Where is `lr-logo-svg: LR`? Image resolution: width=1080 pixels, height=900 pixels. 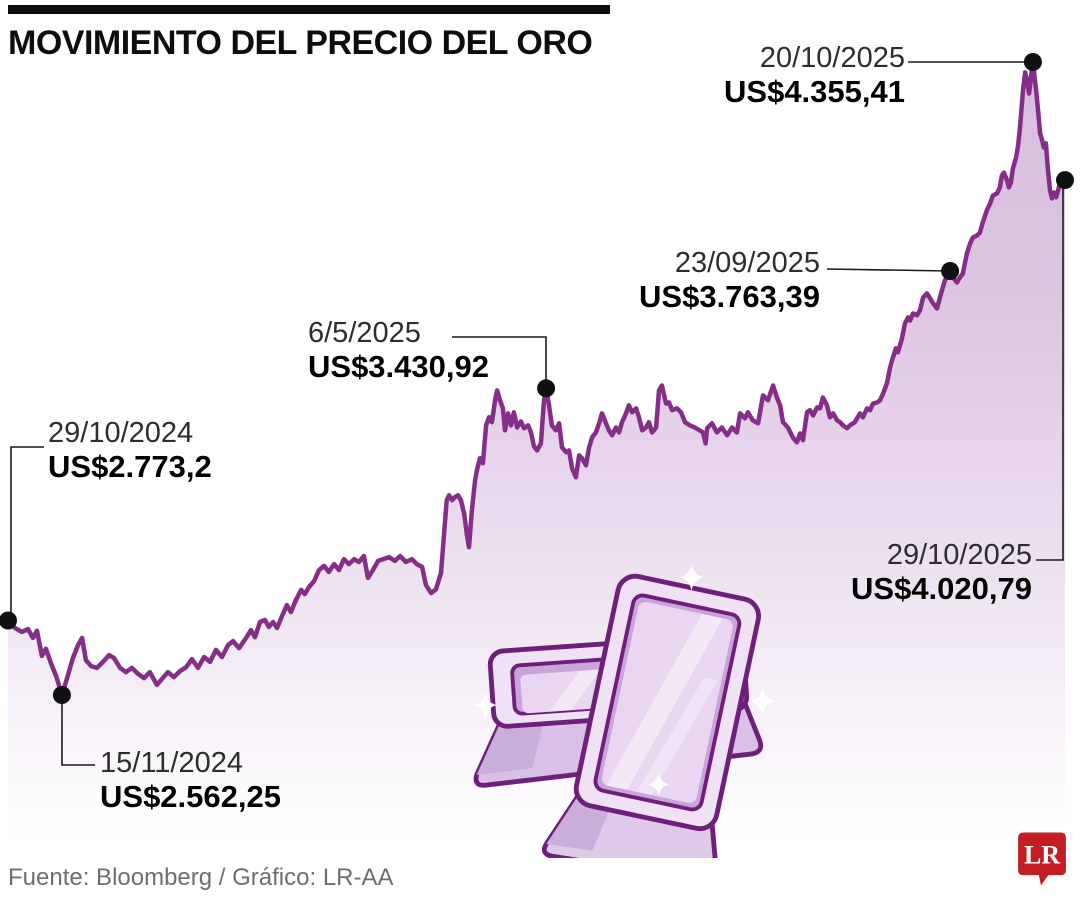 lr-logo-svg: LR is located at coordinates (1042, 859).